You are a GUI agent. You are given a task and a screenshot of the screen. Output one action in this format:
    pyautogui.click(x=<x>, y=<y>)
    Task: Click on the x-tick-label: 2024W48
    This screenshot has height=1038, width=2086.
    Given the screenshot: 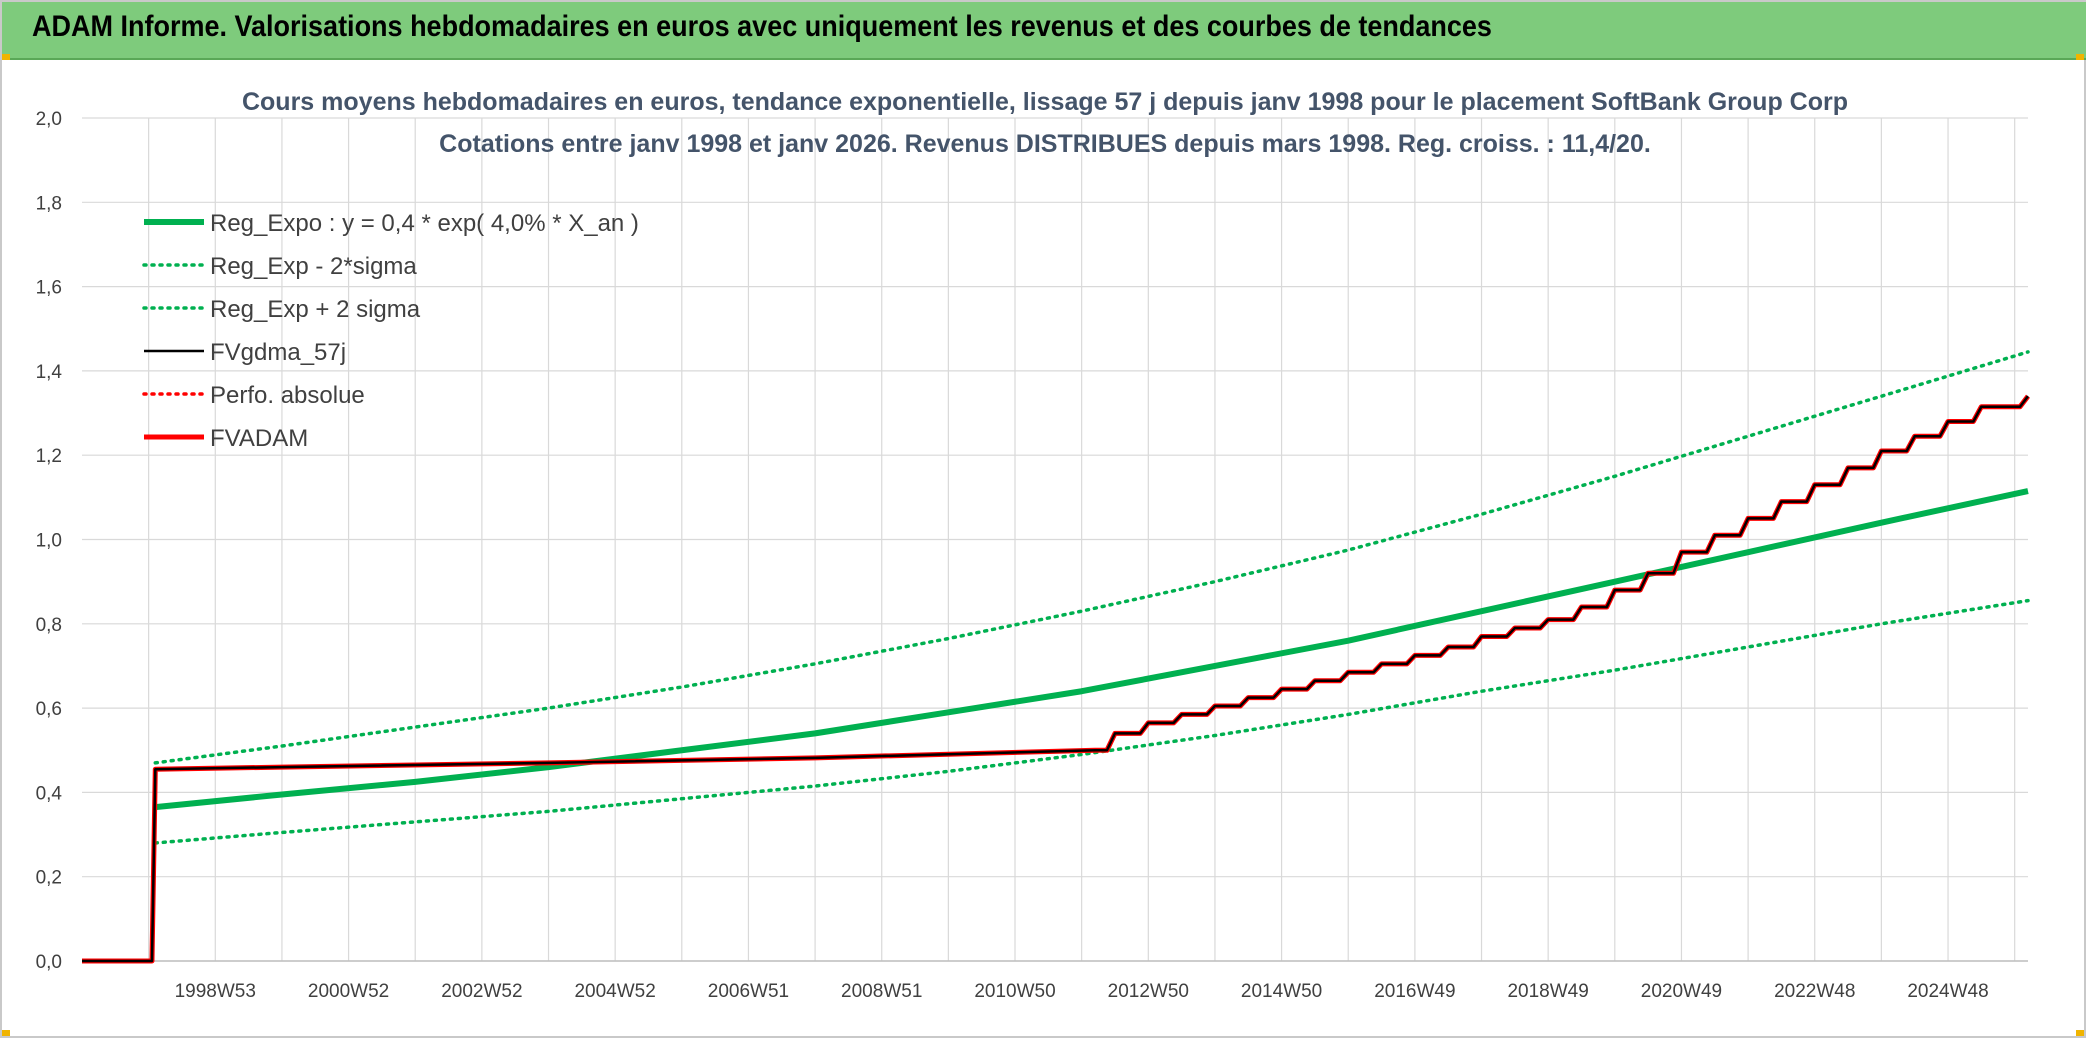 What is the action you would take?
    pyautogui.click(x=1947, y=991)
    